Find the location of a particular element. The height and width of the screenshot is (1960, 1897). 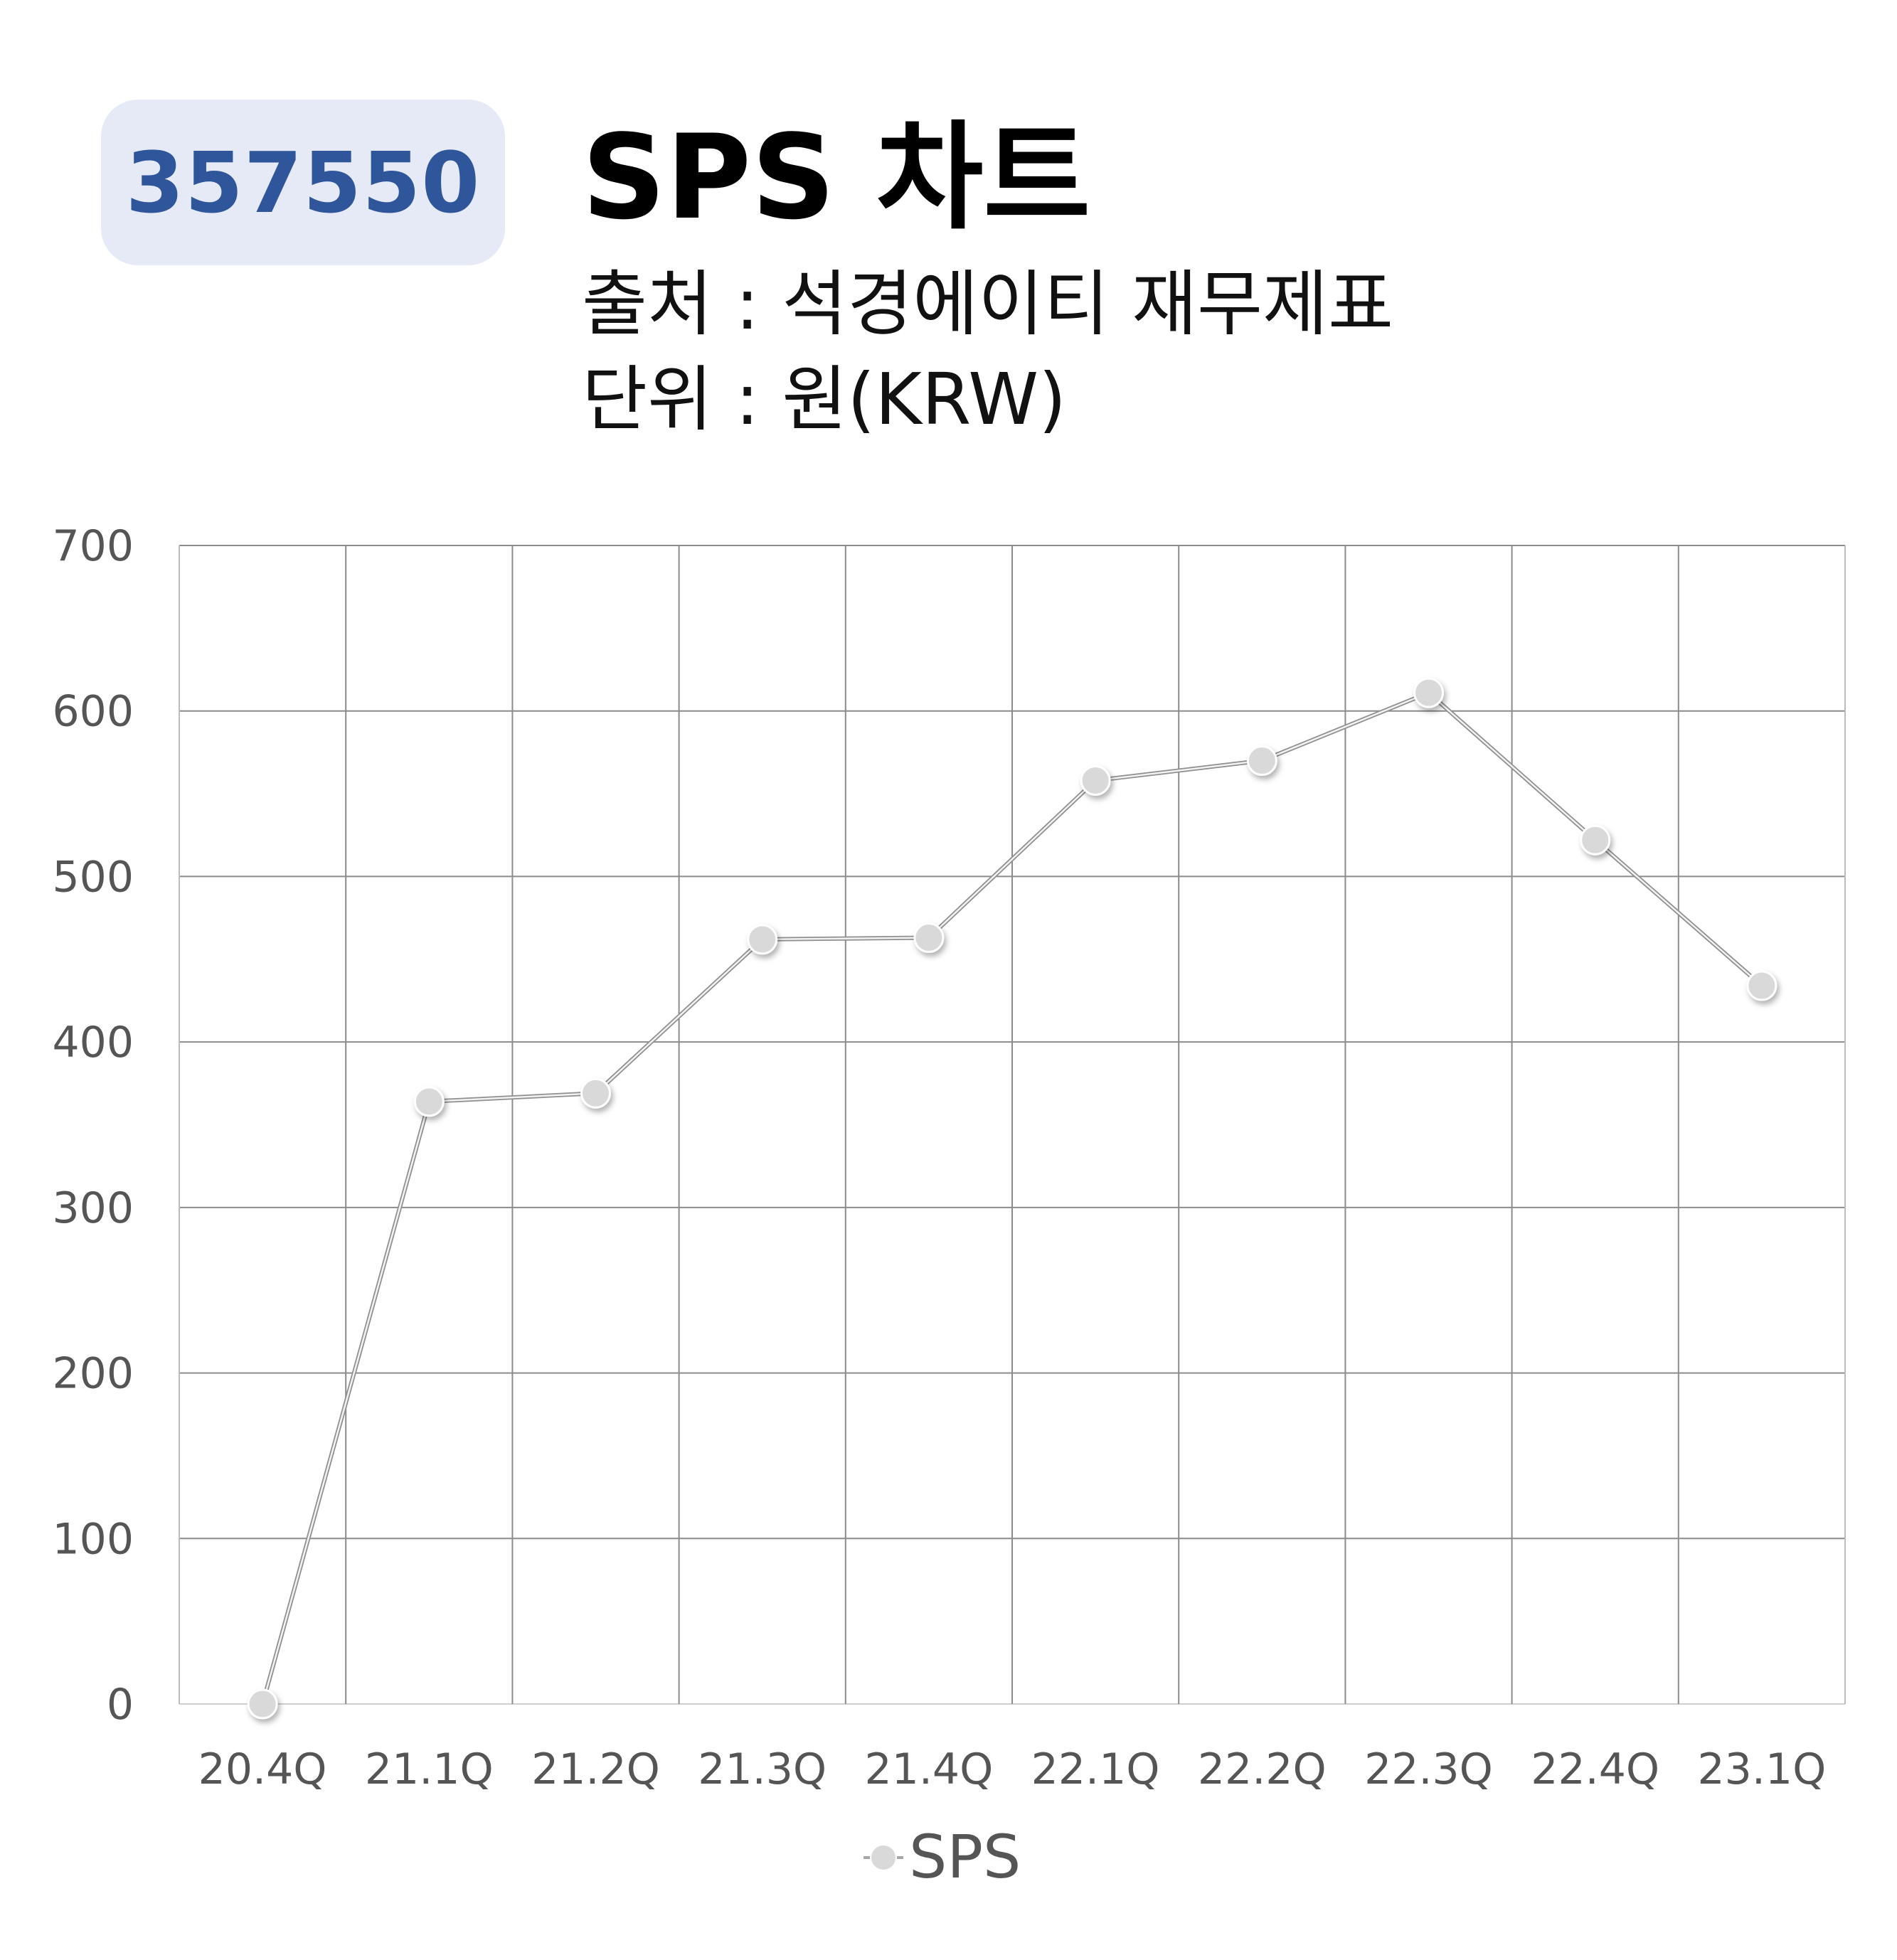

y-tick-label: 300 is located at coordinates (93, 1208).